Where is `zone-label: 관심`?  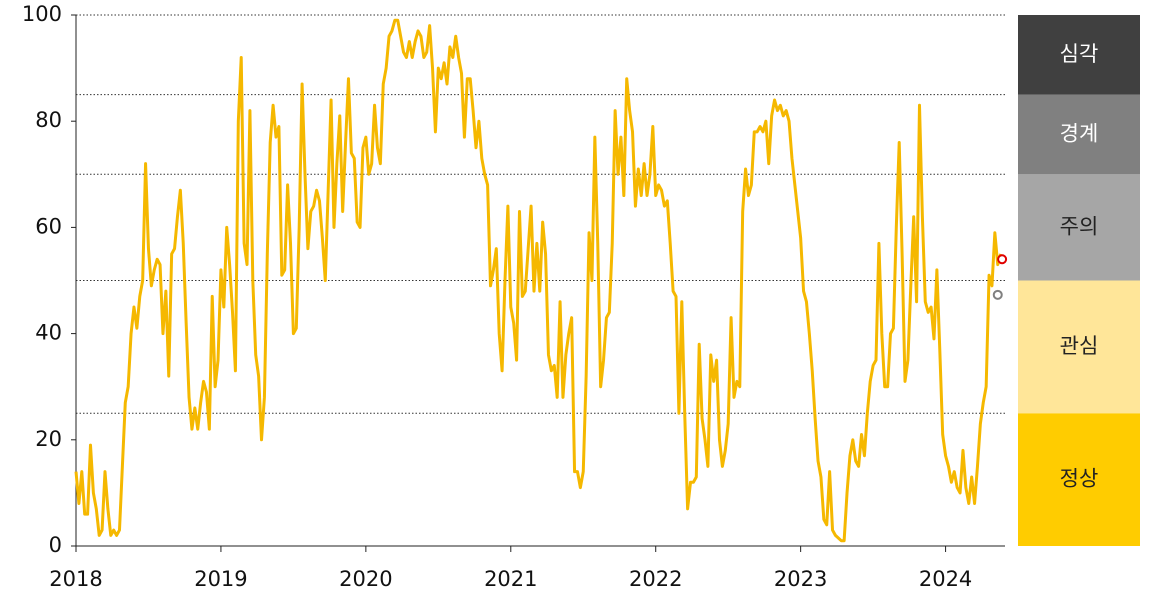
zone-label: 관심 is located at coordinates (1079, 346).